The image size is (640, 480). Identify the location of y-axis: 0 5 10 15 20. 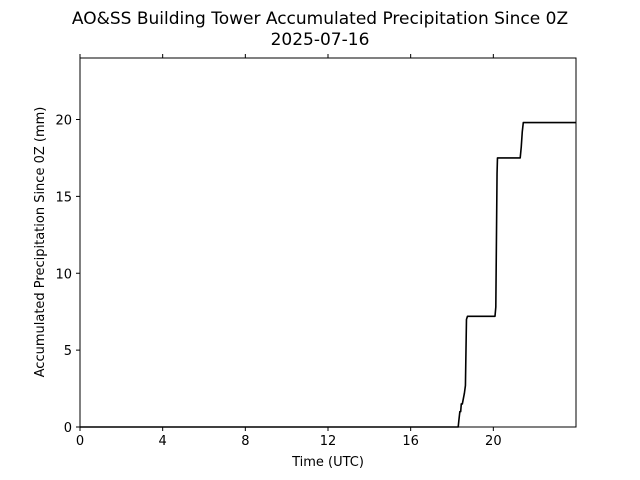
(67, 275).